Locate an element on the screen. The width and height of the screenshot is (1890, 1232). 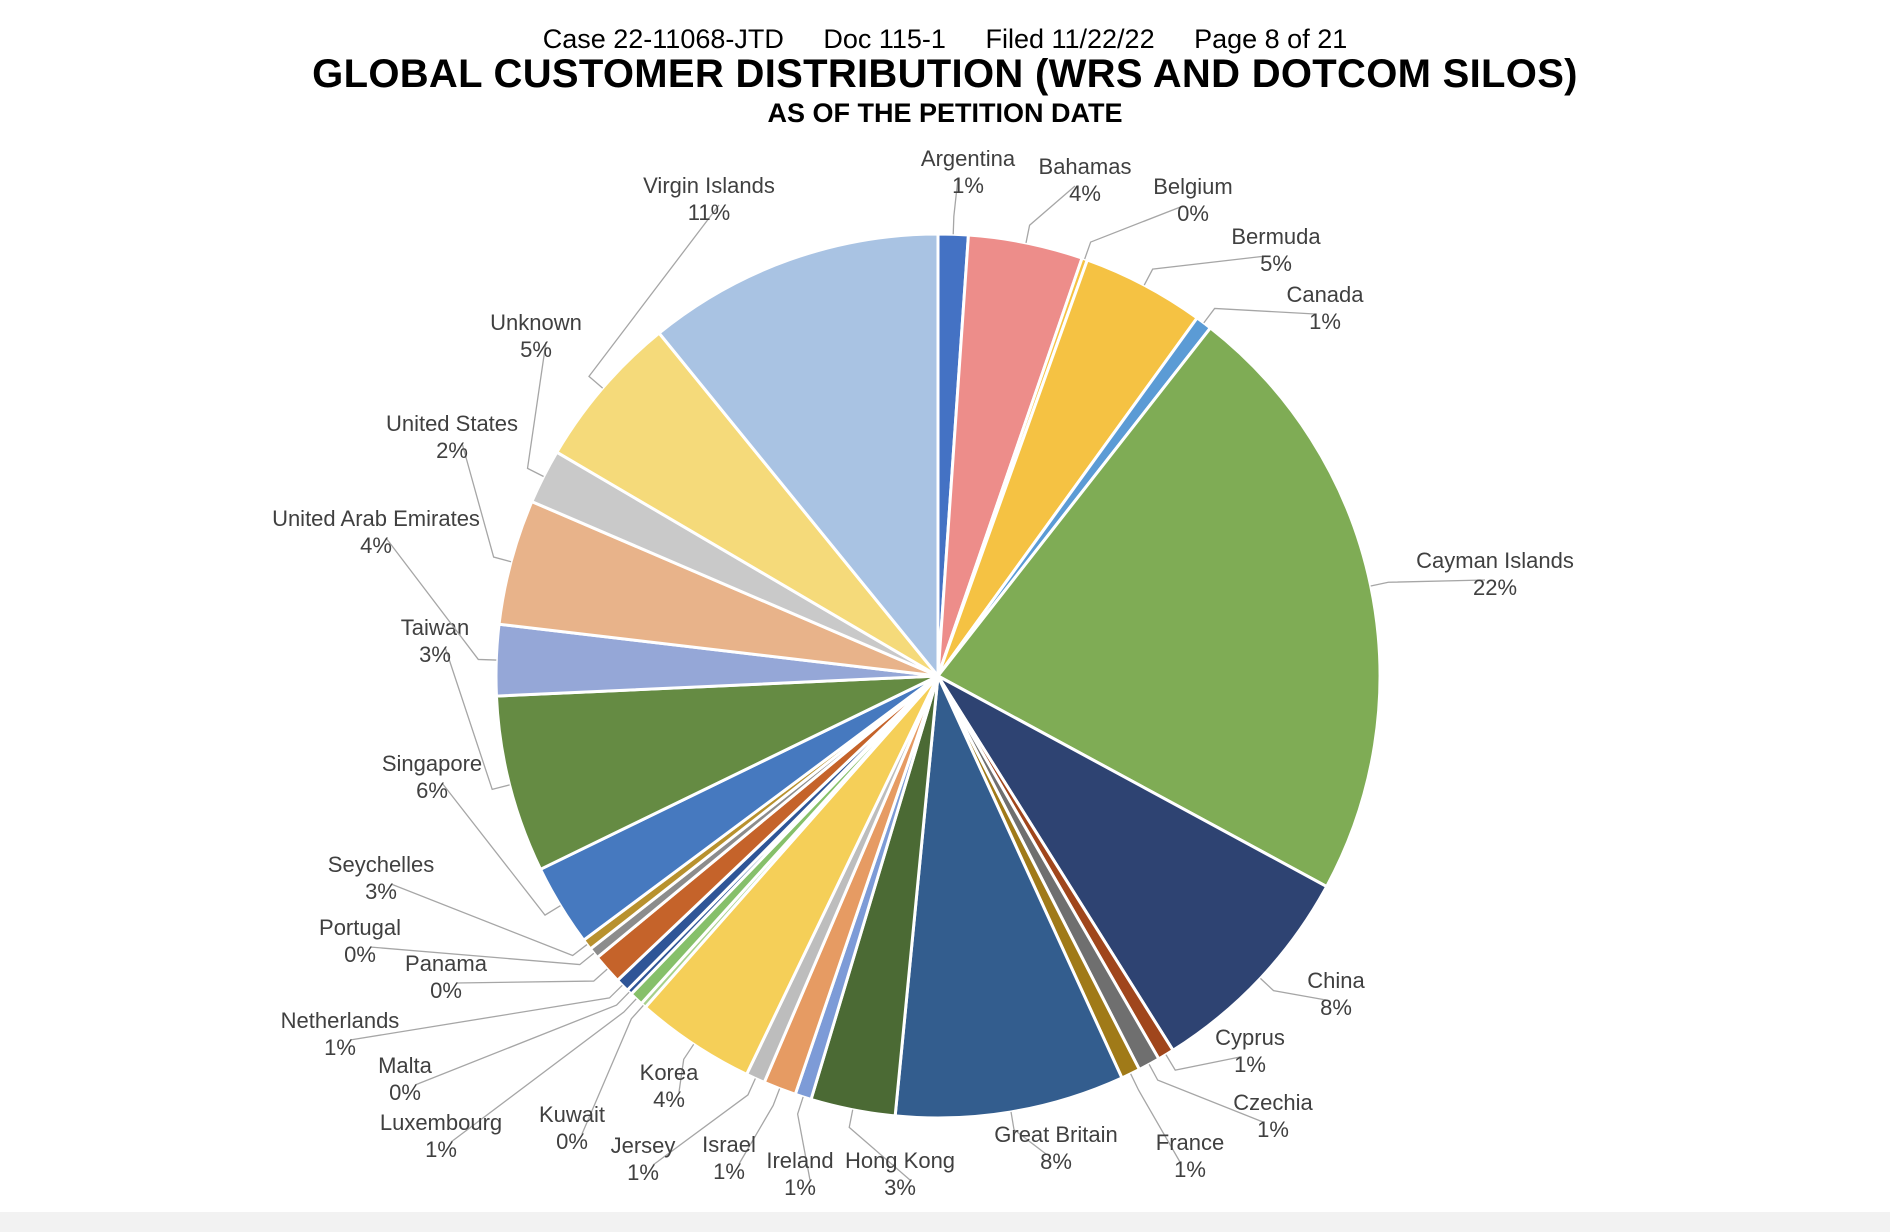
pie-slice-unlabeled is located at coordinates (798, 456).